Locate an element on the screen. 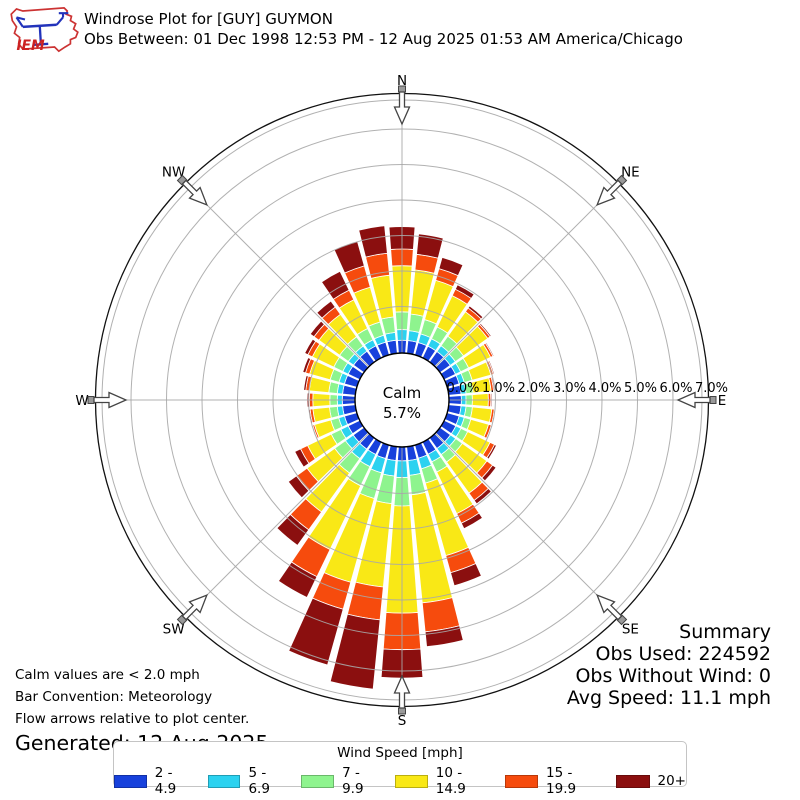 The image size is (800, 800). windrose-bar-280-bin5 is located at coordinates (306, 383).